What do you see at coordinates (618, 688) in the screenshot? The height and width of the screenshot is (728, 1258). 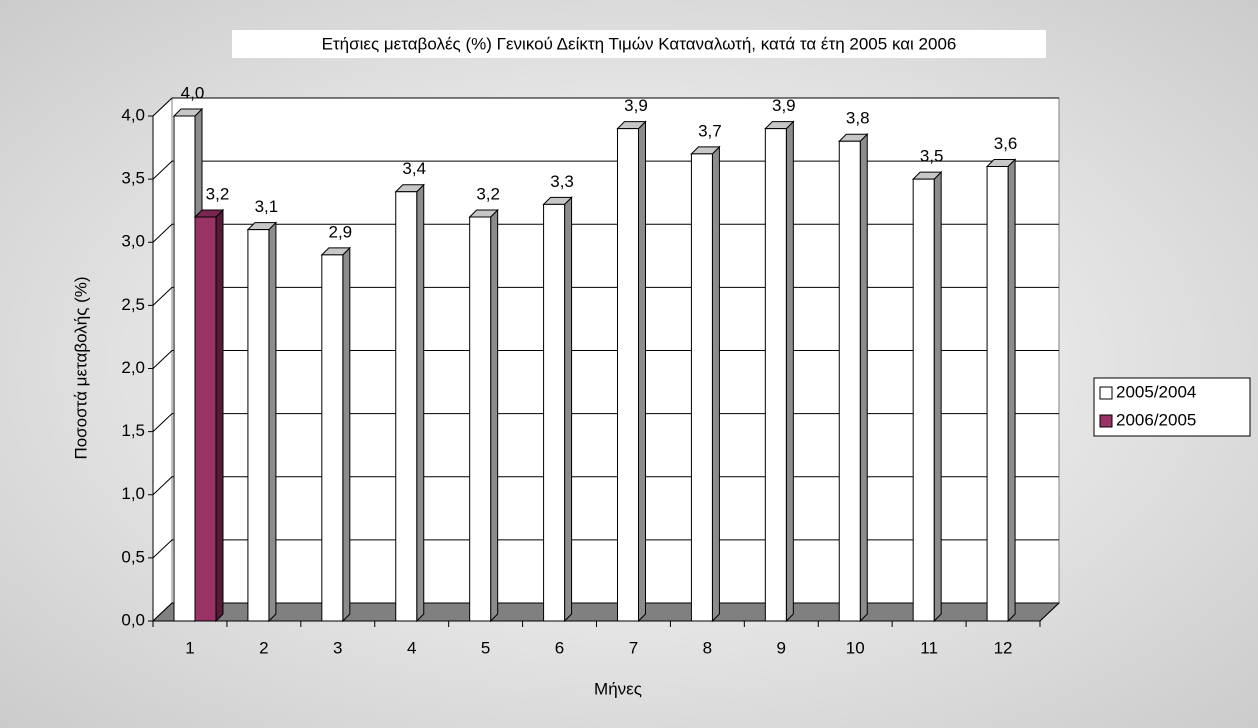 I see `x-axis-title: Μήνες` at bounding box center [618, 688].